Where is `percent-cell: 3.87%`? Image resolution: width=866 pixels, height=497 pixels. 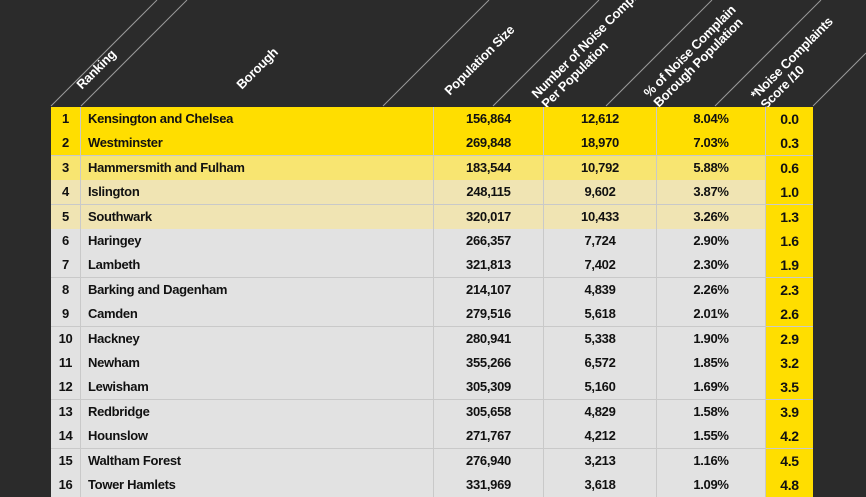
percent-cell: 3.87% is located at coordinates (711, 192).